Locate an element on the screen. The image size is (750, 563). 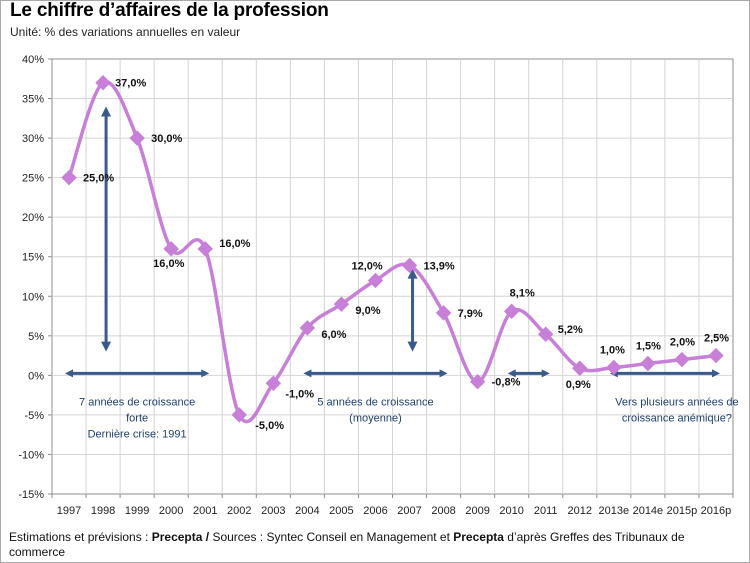
data-label: 6,0% is located at coordinates (333, 335).